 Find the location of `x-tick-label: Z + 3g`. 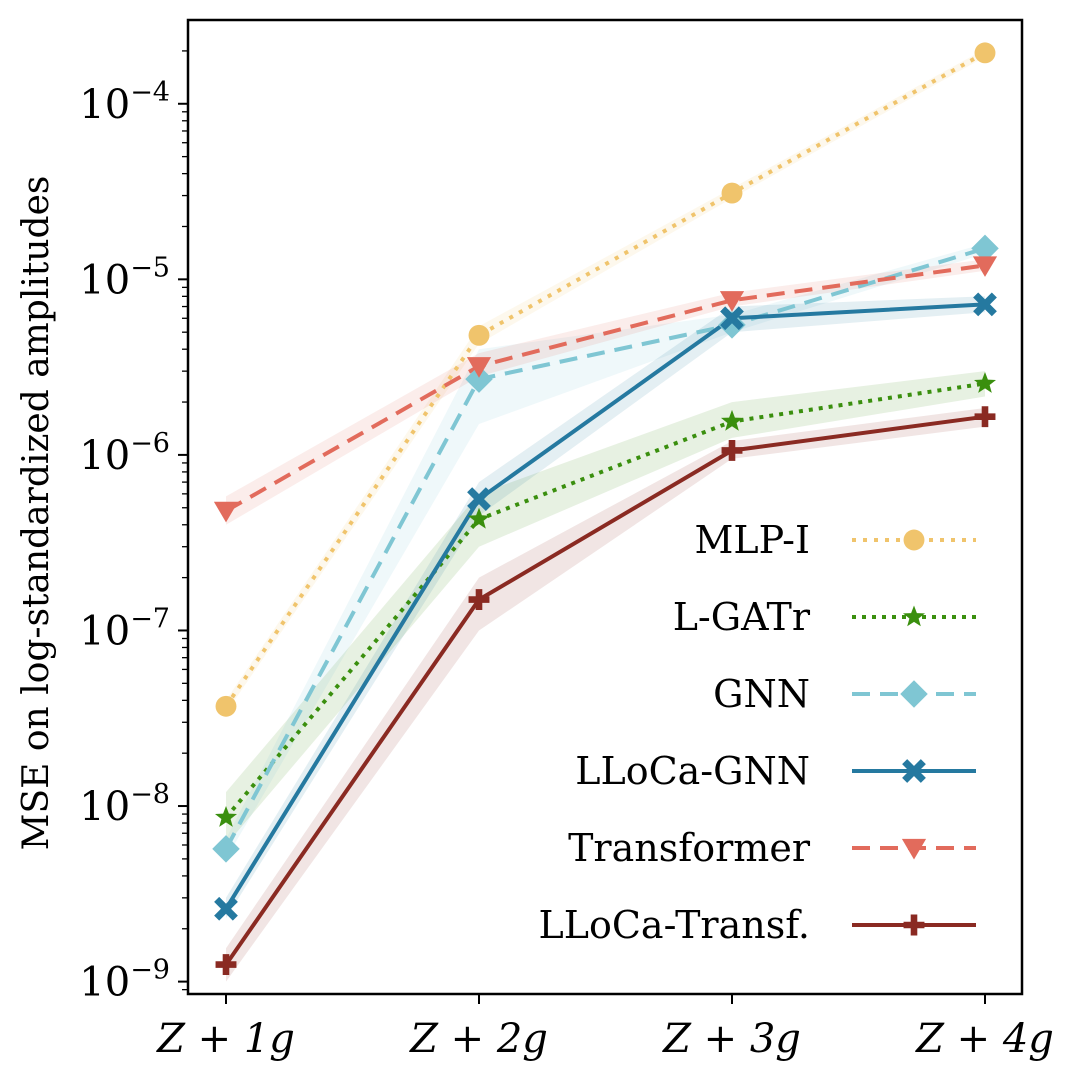

x-tick-label: Z + 3g is located at coordinates (731, 1039).